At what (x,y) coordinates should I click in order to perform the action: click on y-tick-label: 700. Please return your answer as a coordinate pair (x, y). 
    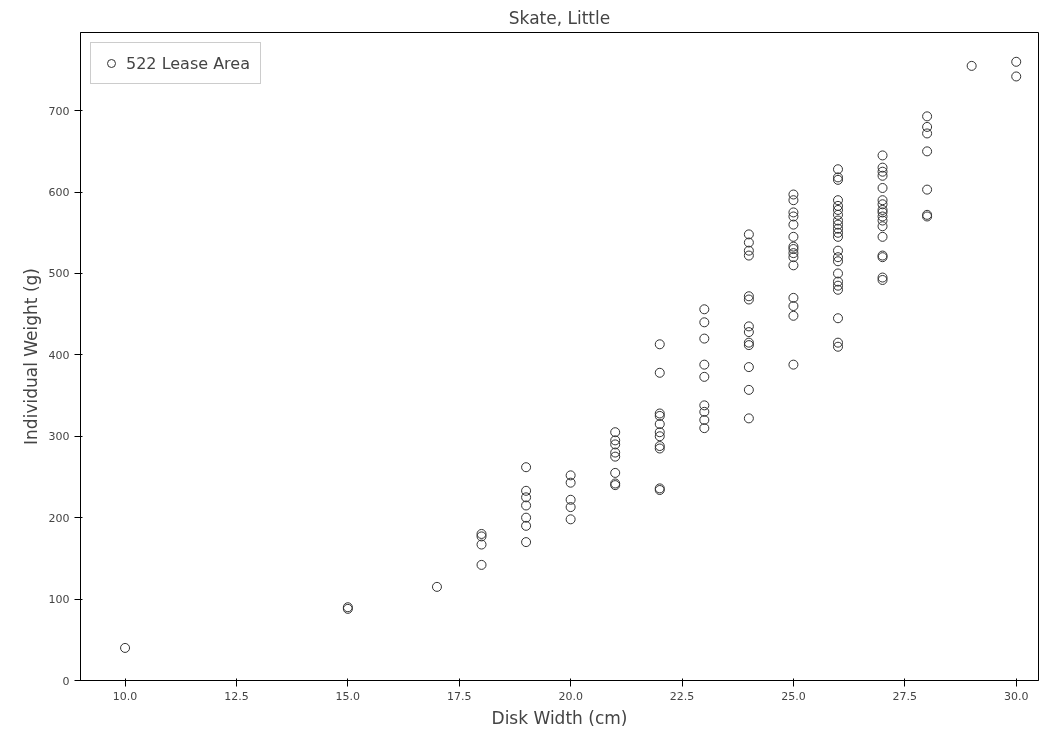
    Looking at the image, I should click on (59, 111).